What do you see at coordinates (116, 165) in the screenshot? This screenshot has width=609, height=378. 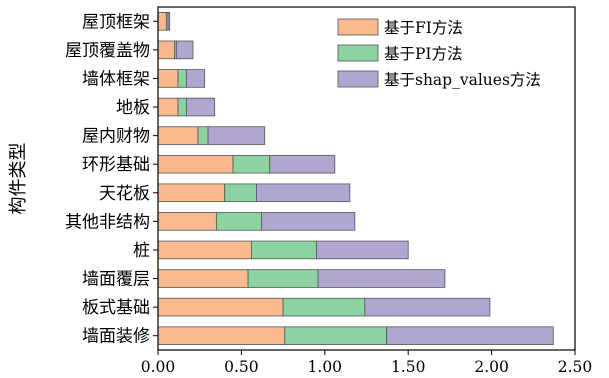 I see `category-label: 环形基础` at bounding box center [116, 165].